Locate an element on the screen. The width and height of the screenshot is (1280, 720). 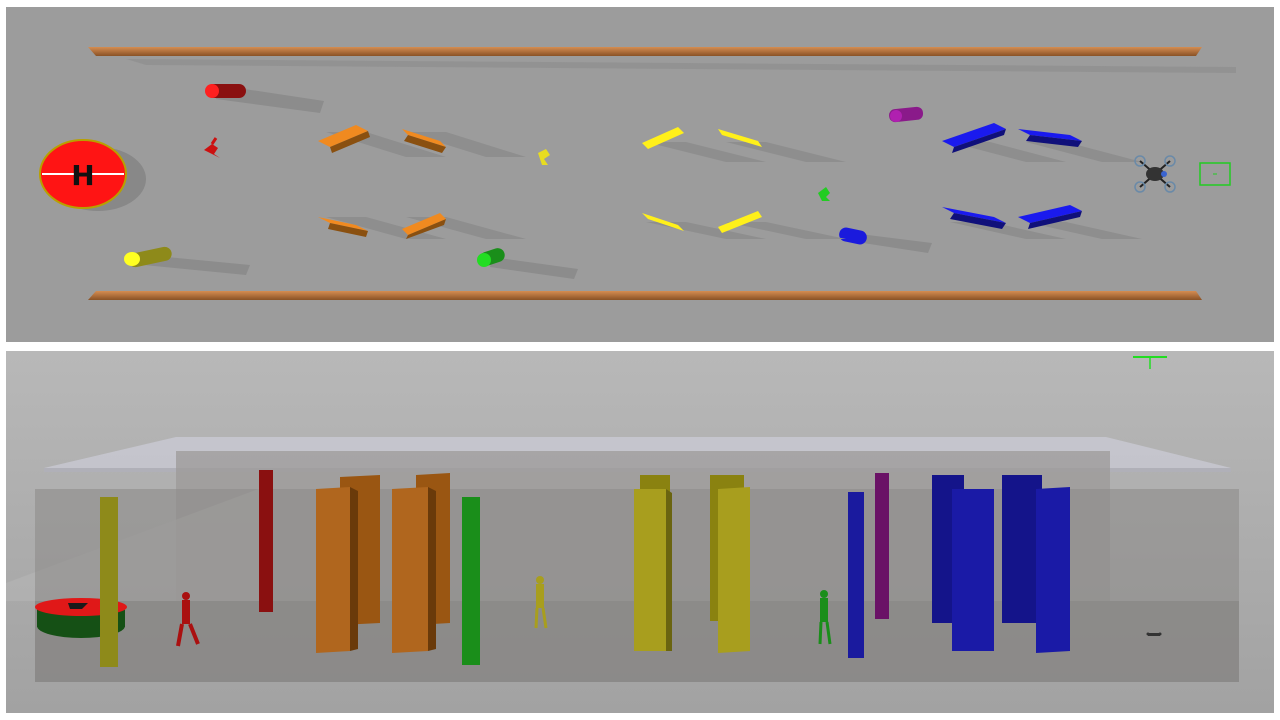
target-box is located at coordinates (1215, 174).